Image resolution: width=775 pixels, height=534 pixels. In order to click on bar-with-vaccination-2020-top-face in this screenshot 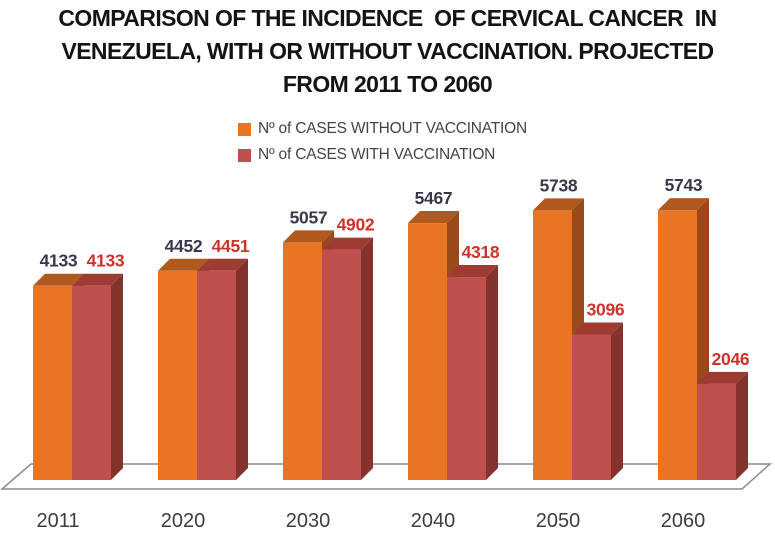, I will do `click(222, 264)`.